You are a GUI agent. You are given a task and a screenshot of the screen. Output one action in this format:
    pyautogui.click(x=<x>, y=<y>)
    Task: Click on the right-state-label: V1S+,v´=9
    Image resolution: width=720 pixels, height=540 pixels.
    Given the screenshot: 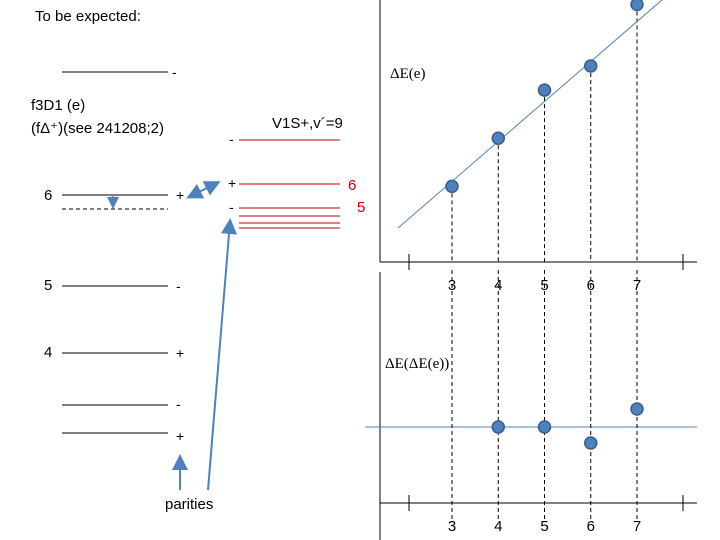 What is the action you would take?
    pyautogui.click(x=307, y=123)
    